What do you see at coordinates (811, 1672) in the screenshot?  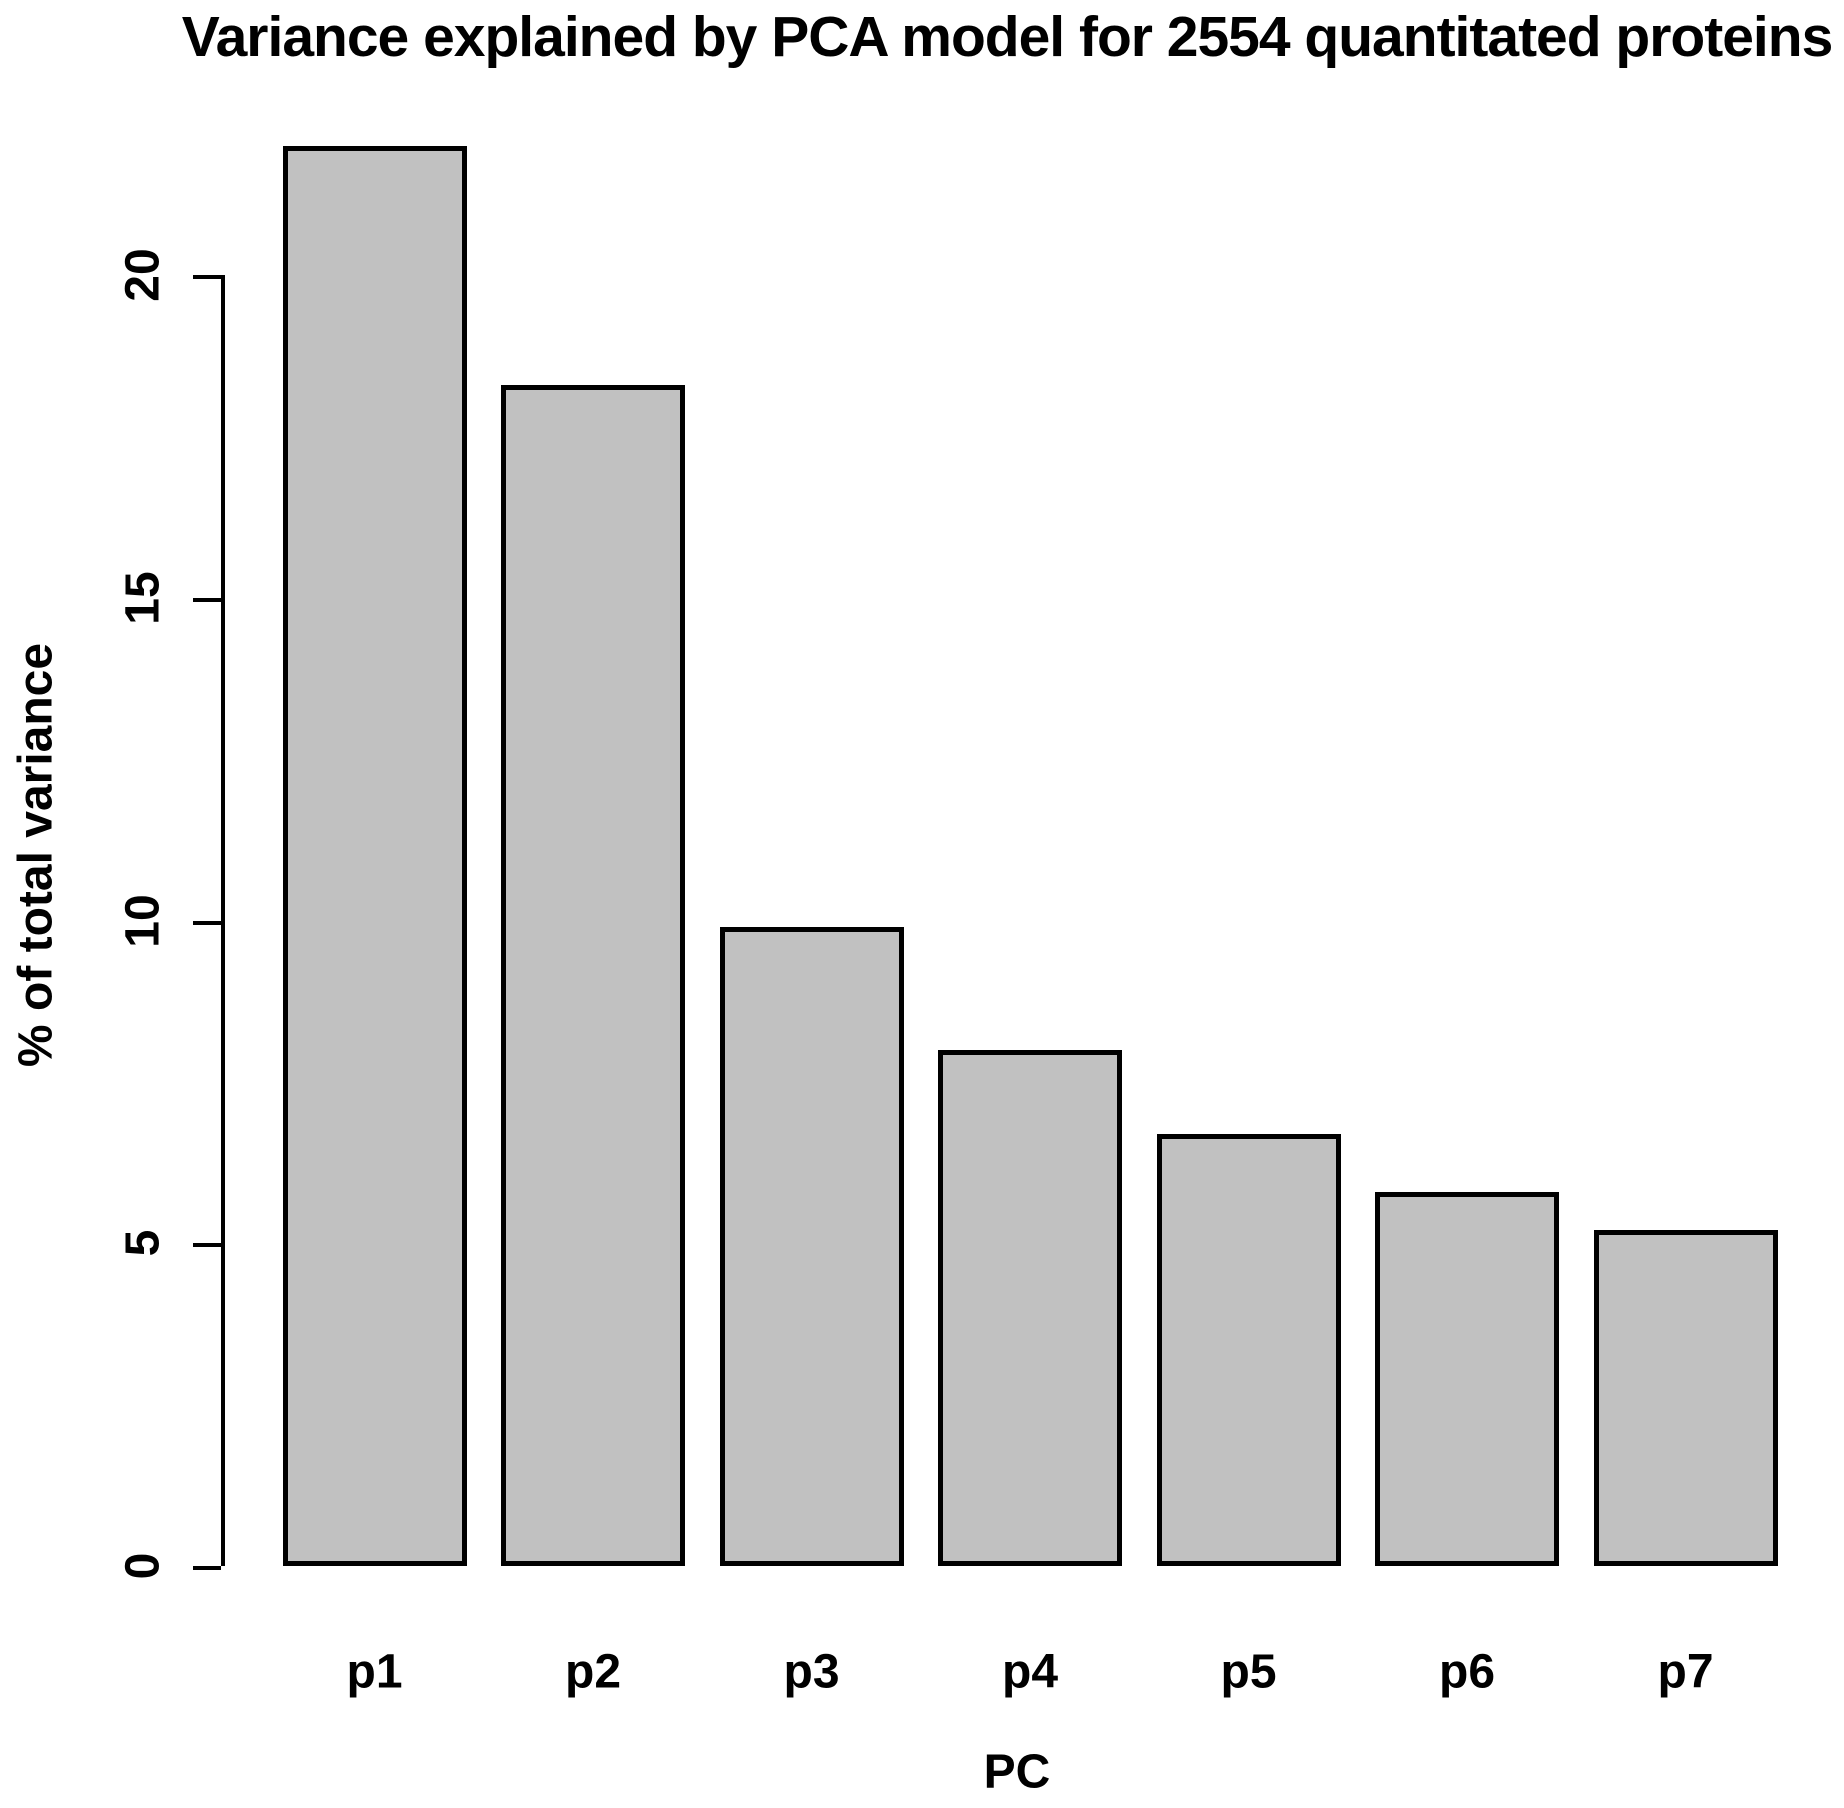 I see `x-cat-label-p3: p3` at bounding box center [811, 1672].